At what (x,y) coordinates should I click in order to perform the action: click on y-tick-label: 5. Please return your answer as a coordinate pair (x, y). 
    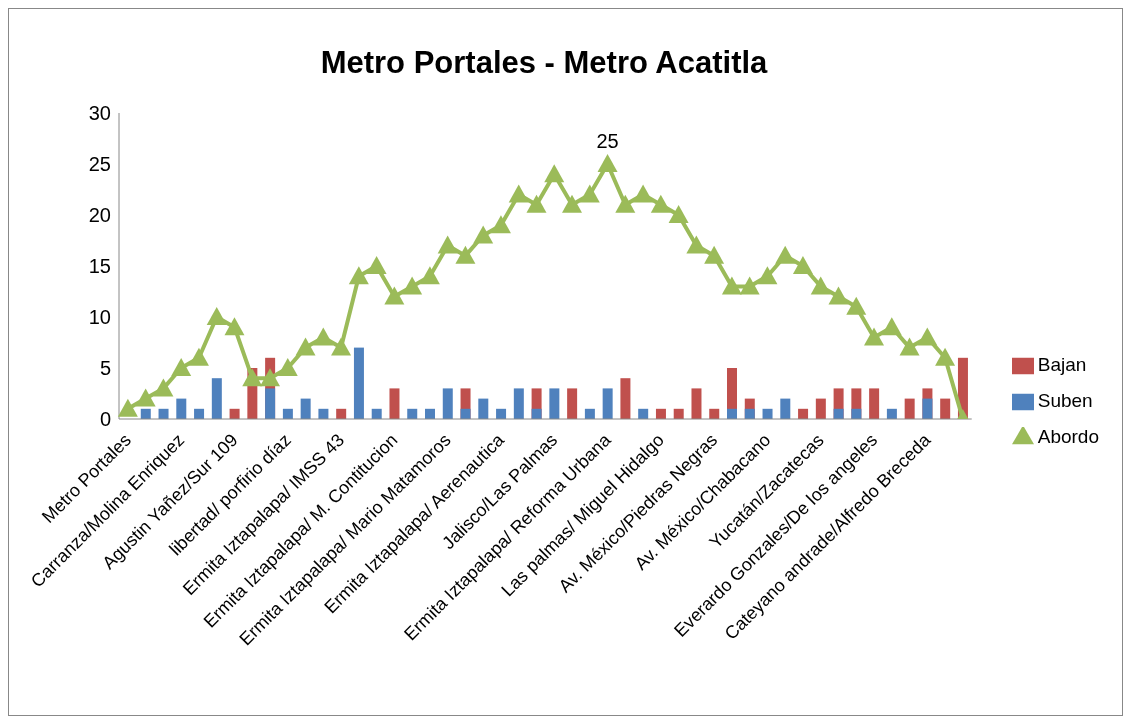
    Looking at the image, I should click on (105, 368).